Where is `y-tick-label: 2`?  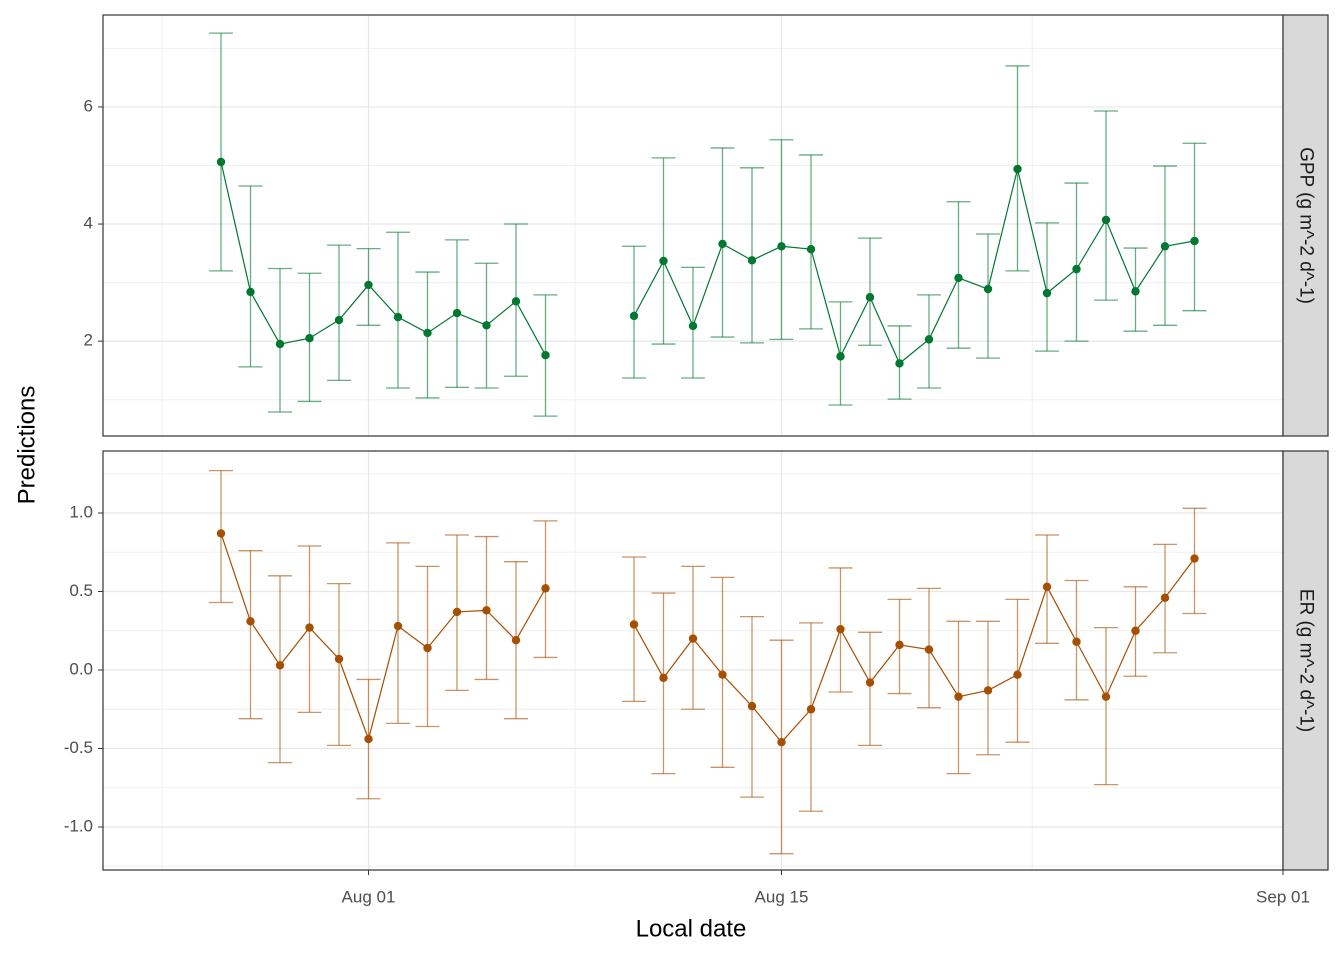
y-tick-label: 2 is located at coordinates (88, 340).